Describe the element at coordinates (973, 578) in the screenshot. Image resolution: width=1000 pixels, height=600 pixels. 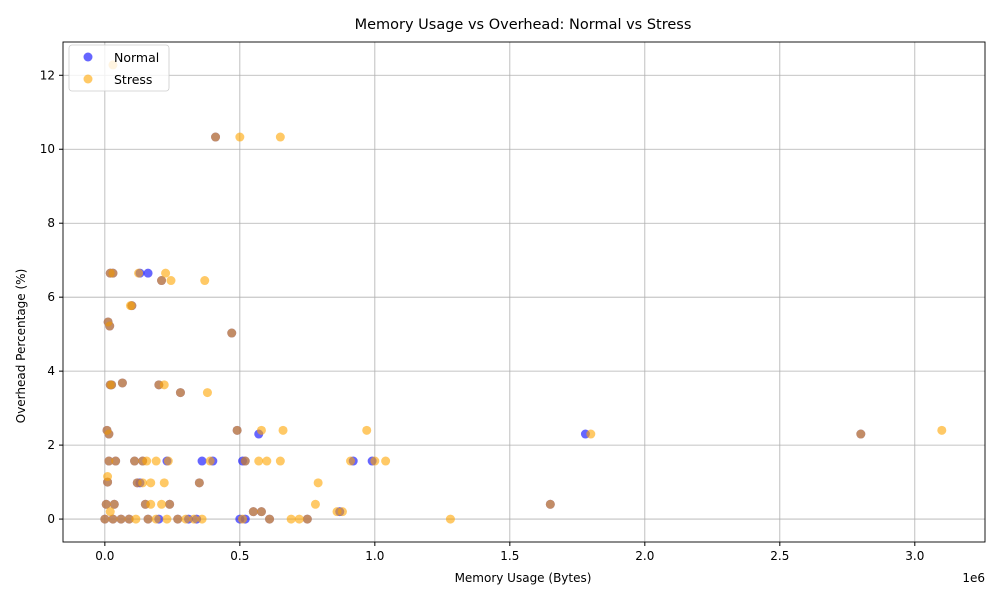
I see `x-axis-offset-label: 1e6` at that location.